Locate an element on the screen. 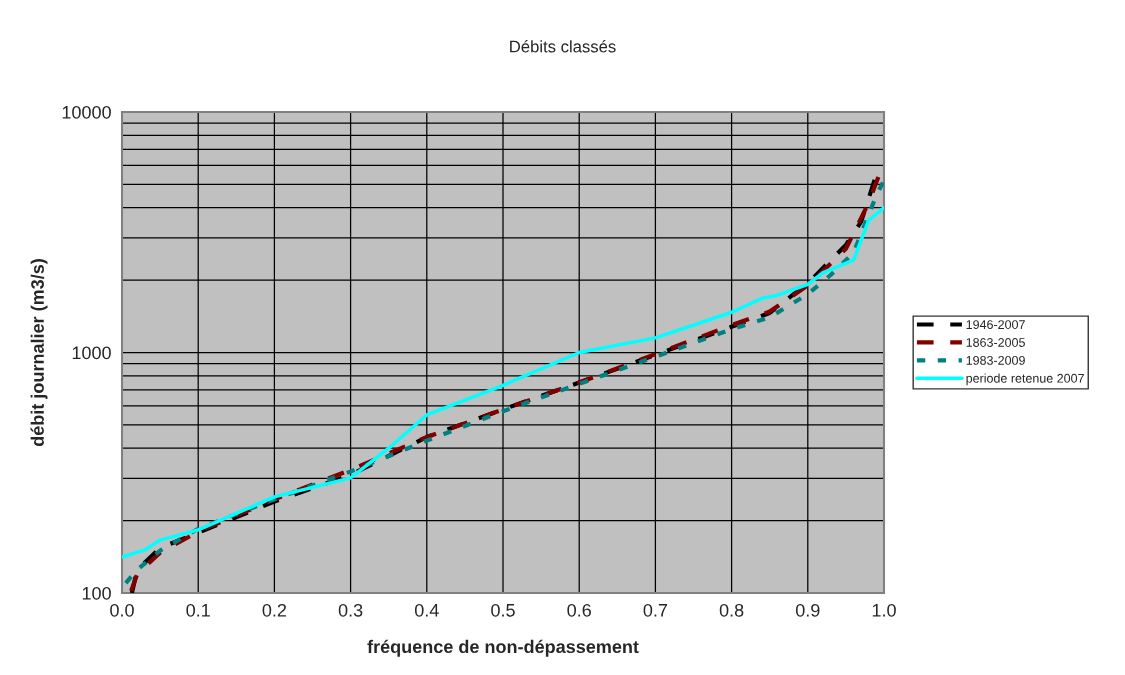 The height and width of the screenshot is (675, 1125). x-tick-label: 0.9 is located at coordinates (807, 610).